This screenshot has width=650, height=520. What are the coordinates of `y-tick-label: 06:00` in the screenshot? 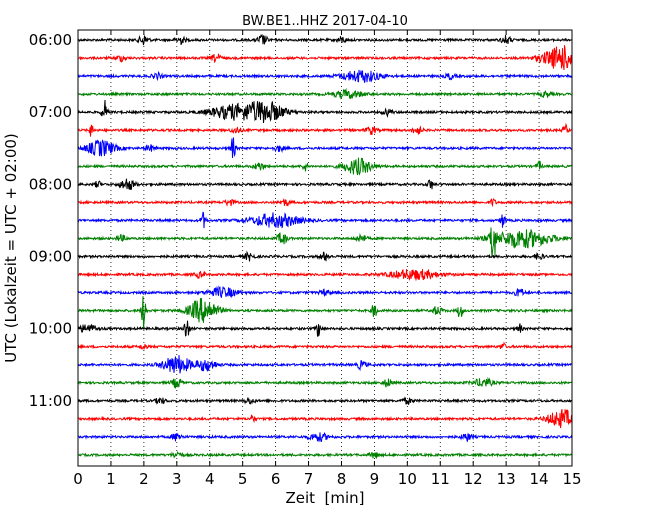 It's located at (50, 40).